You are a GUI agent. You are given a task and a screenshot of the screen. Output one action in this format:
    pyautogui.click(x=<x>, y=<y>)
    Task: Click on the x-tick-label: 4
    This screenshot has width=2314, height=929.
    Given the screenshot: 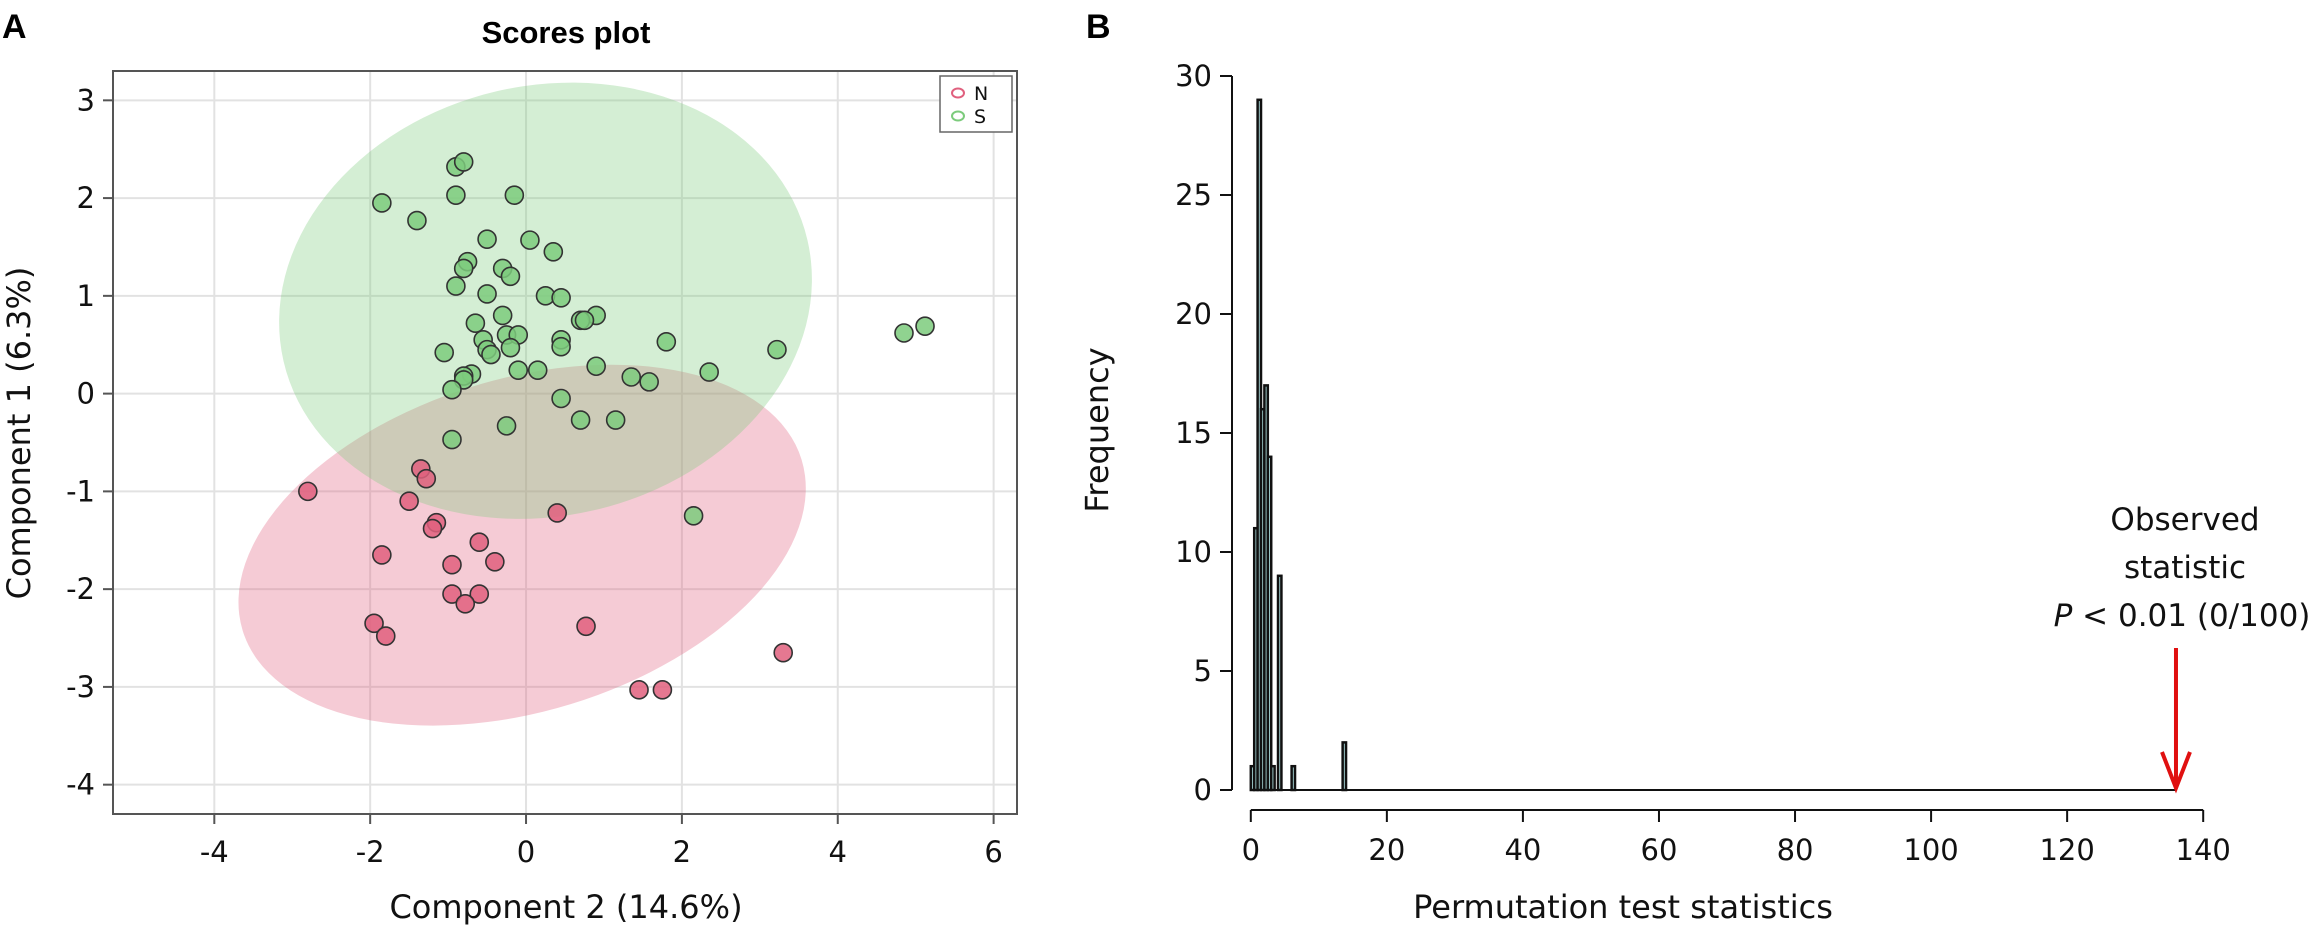 What is the action you would take?
    pyautogui.click(x=838, y=852)
    